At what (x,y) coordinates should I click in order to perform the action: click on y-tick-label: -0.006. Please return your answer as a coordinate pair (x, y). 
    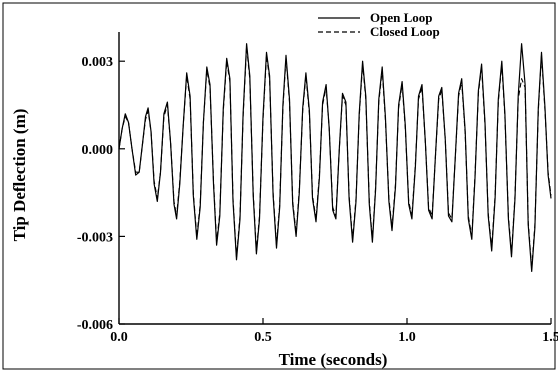
    Looking at the image, I should click on (95, 325).